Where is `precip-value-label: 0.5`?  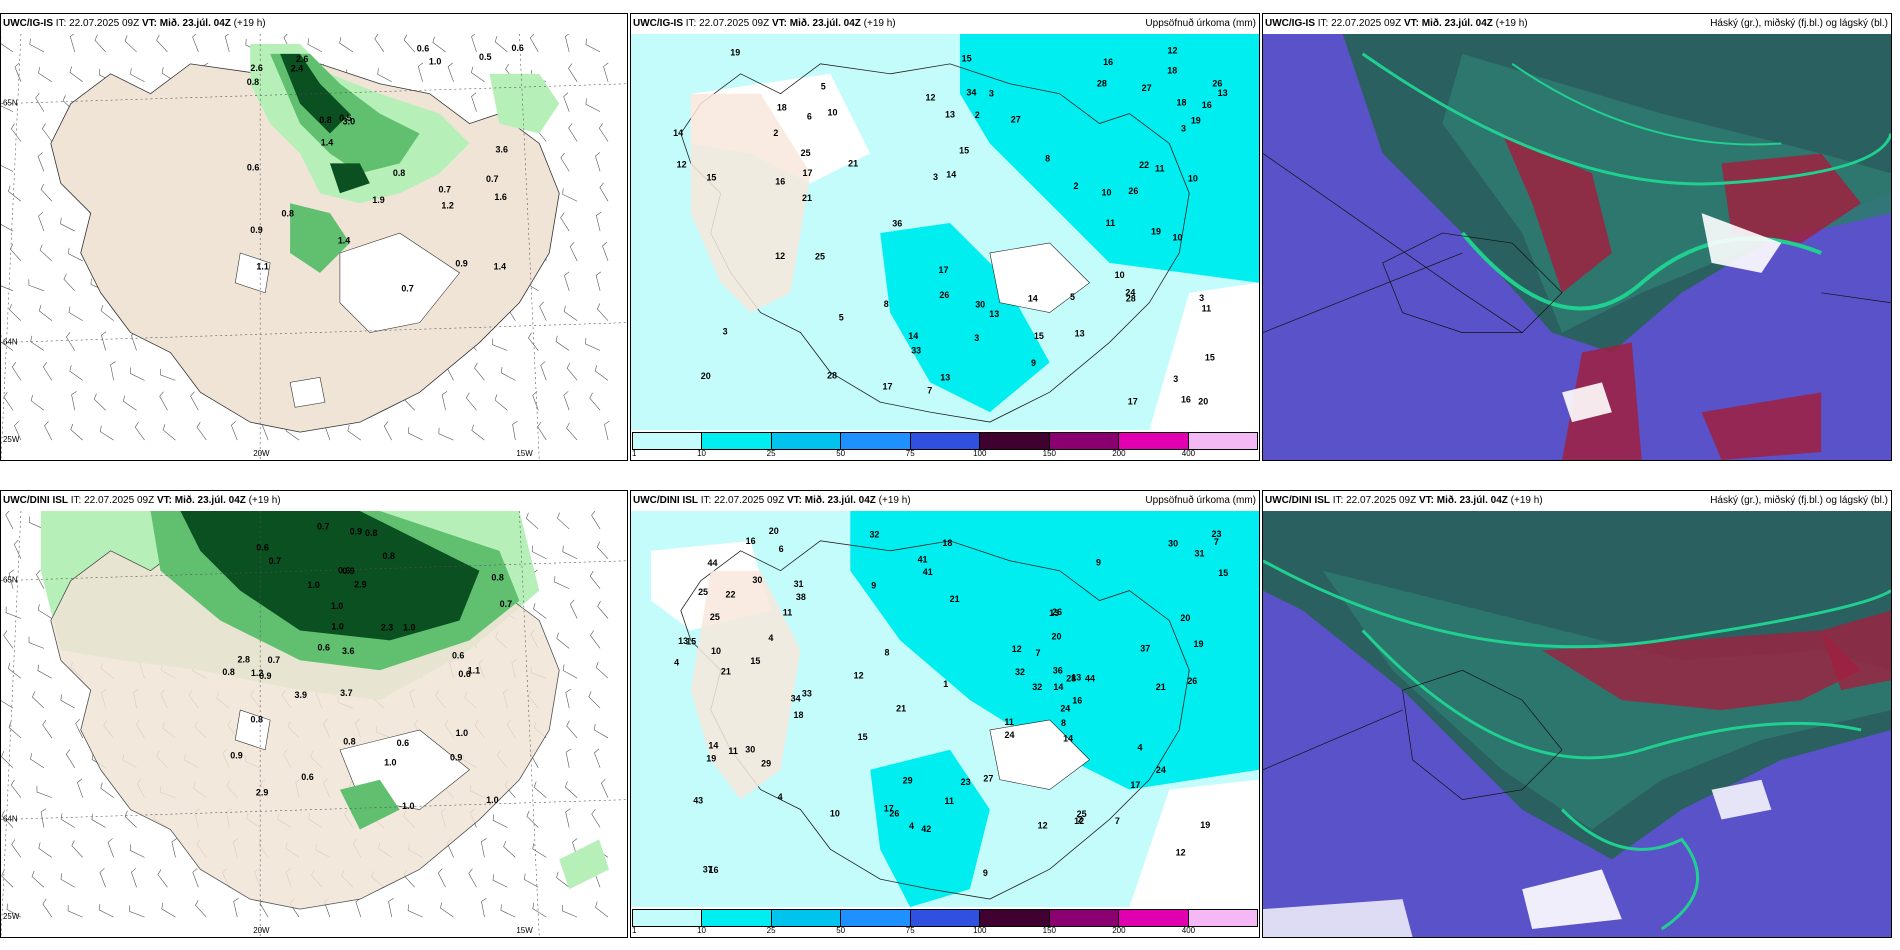 precip-value-label: 0.5 is located at coordinates (485, 57).